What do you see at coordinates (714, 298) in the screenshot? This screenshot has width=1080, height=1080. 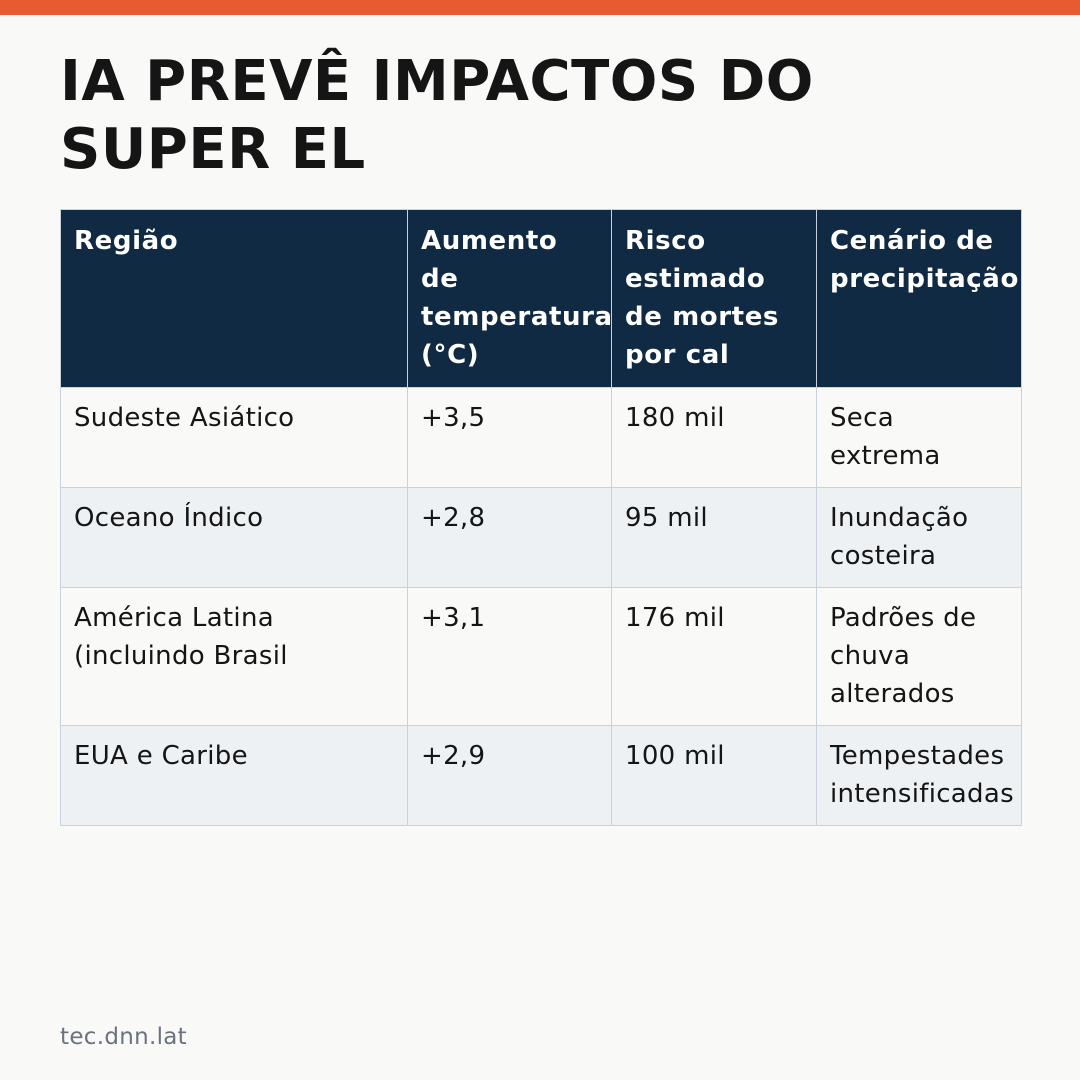 I see `column-header-heat-deaths: Risco estimado de mortes por cal` at bounding box center [714, 298].